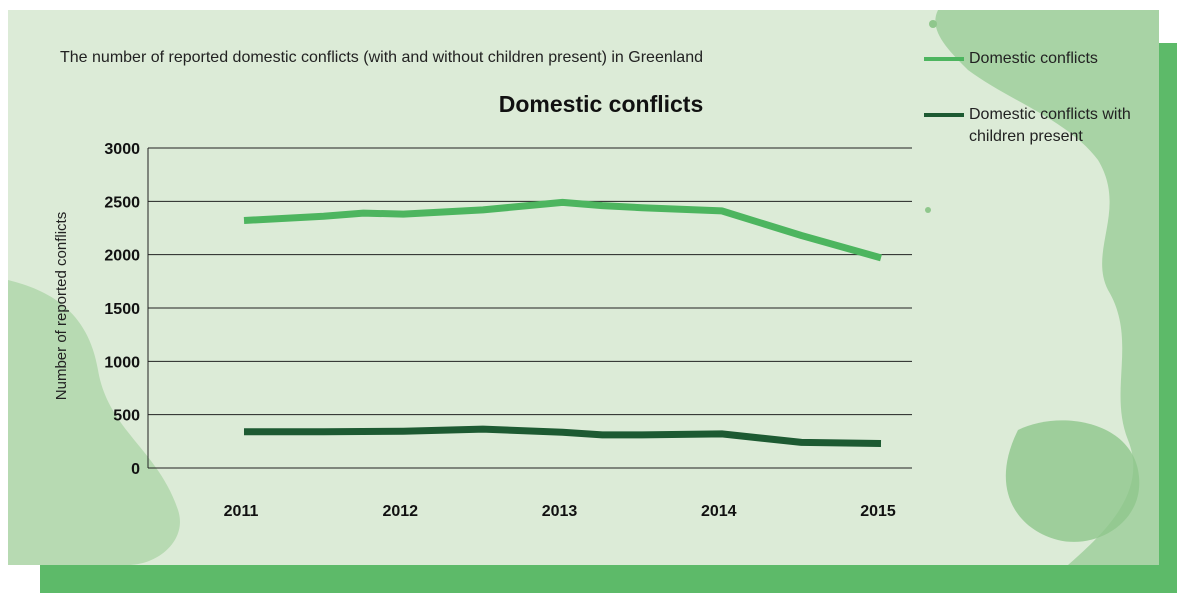 The width and height of the screenshot is (1189, 593). I want to click on y-tick-label: 3000, so click(122, 149).